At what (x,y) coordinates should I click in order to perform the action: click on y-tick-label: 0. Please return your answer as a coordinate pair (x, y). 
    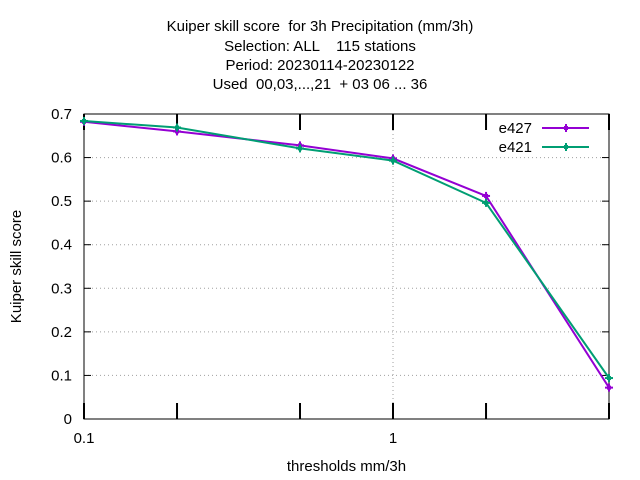
    Looking at the image, I should click on (68, 419).